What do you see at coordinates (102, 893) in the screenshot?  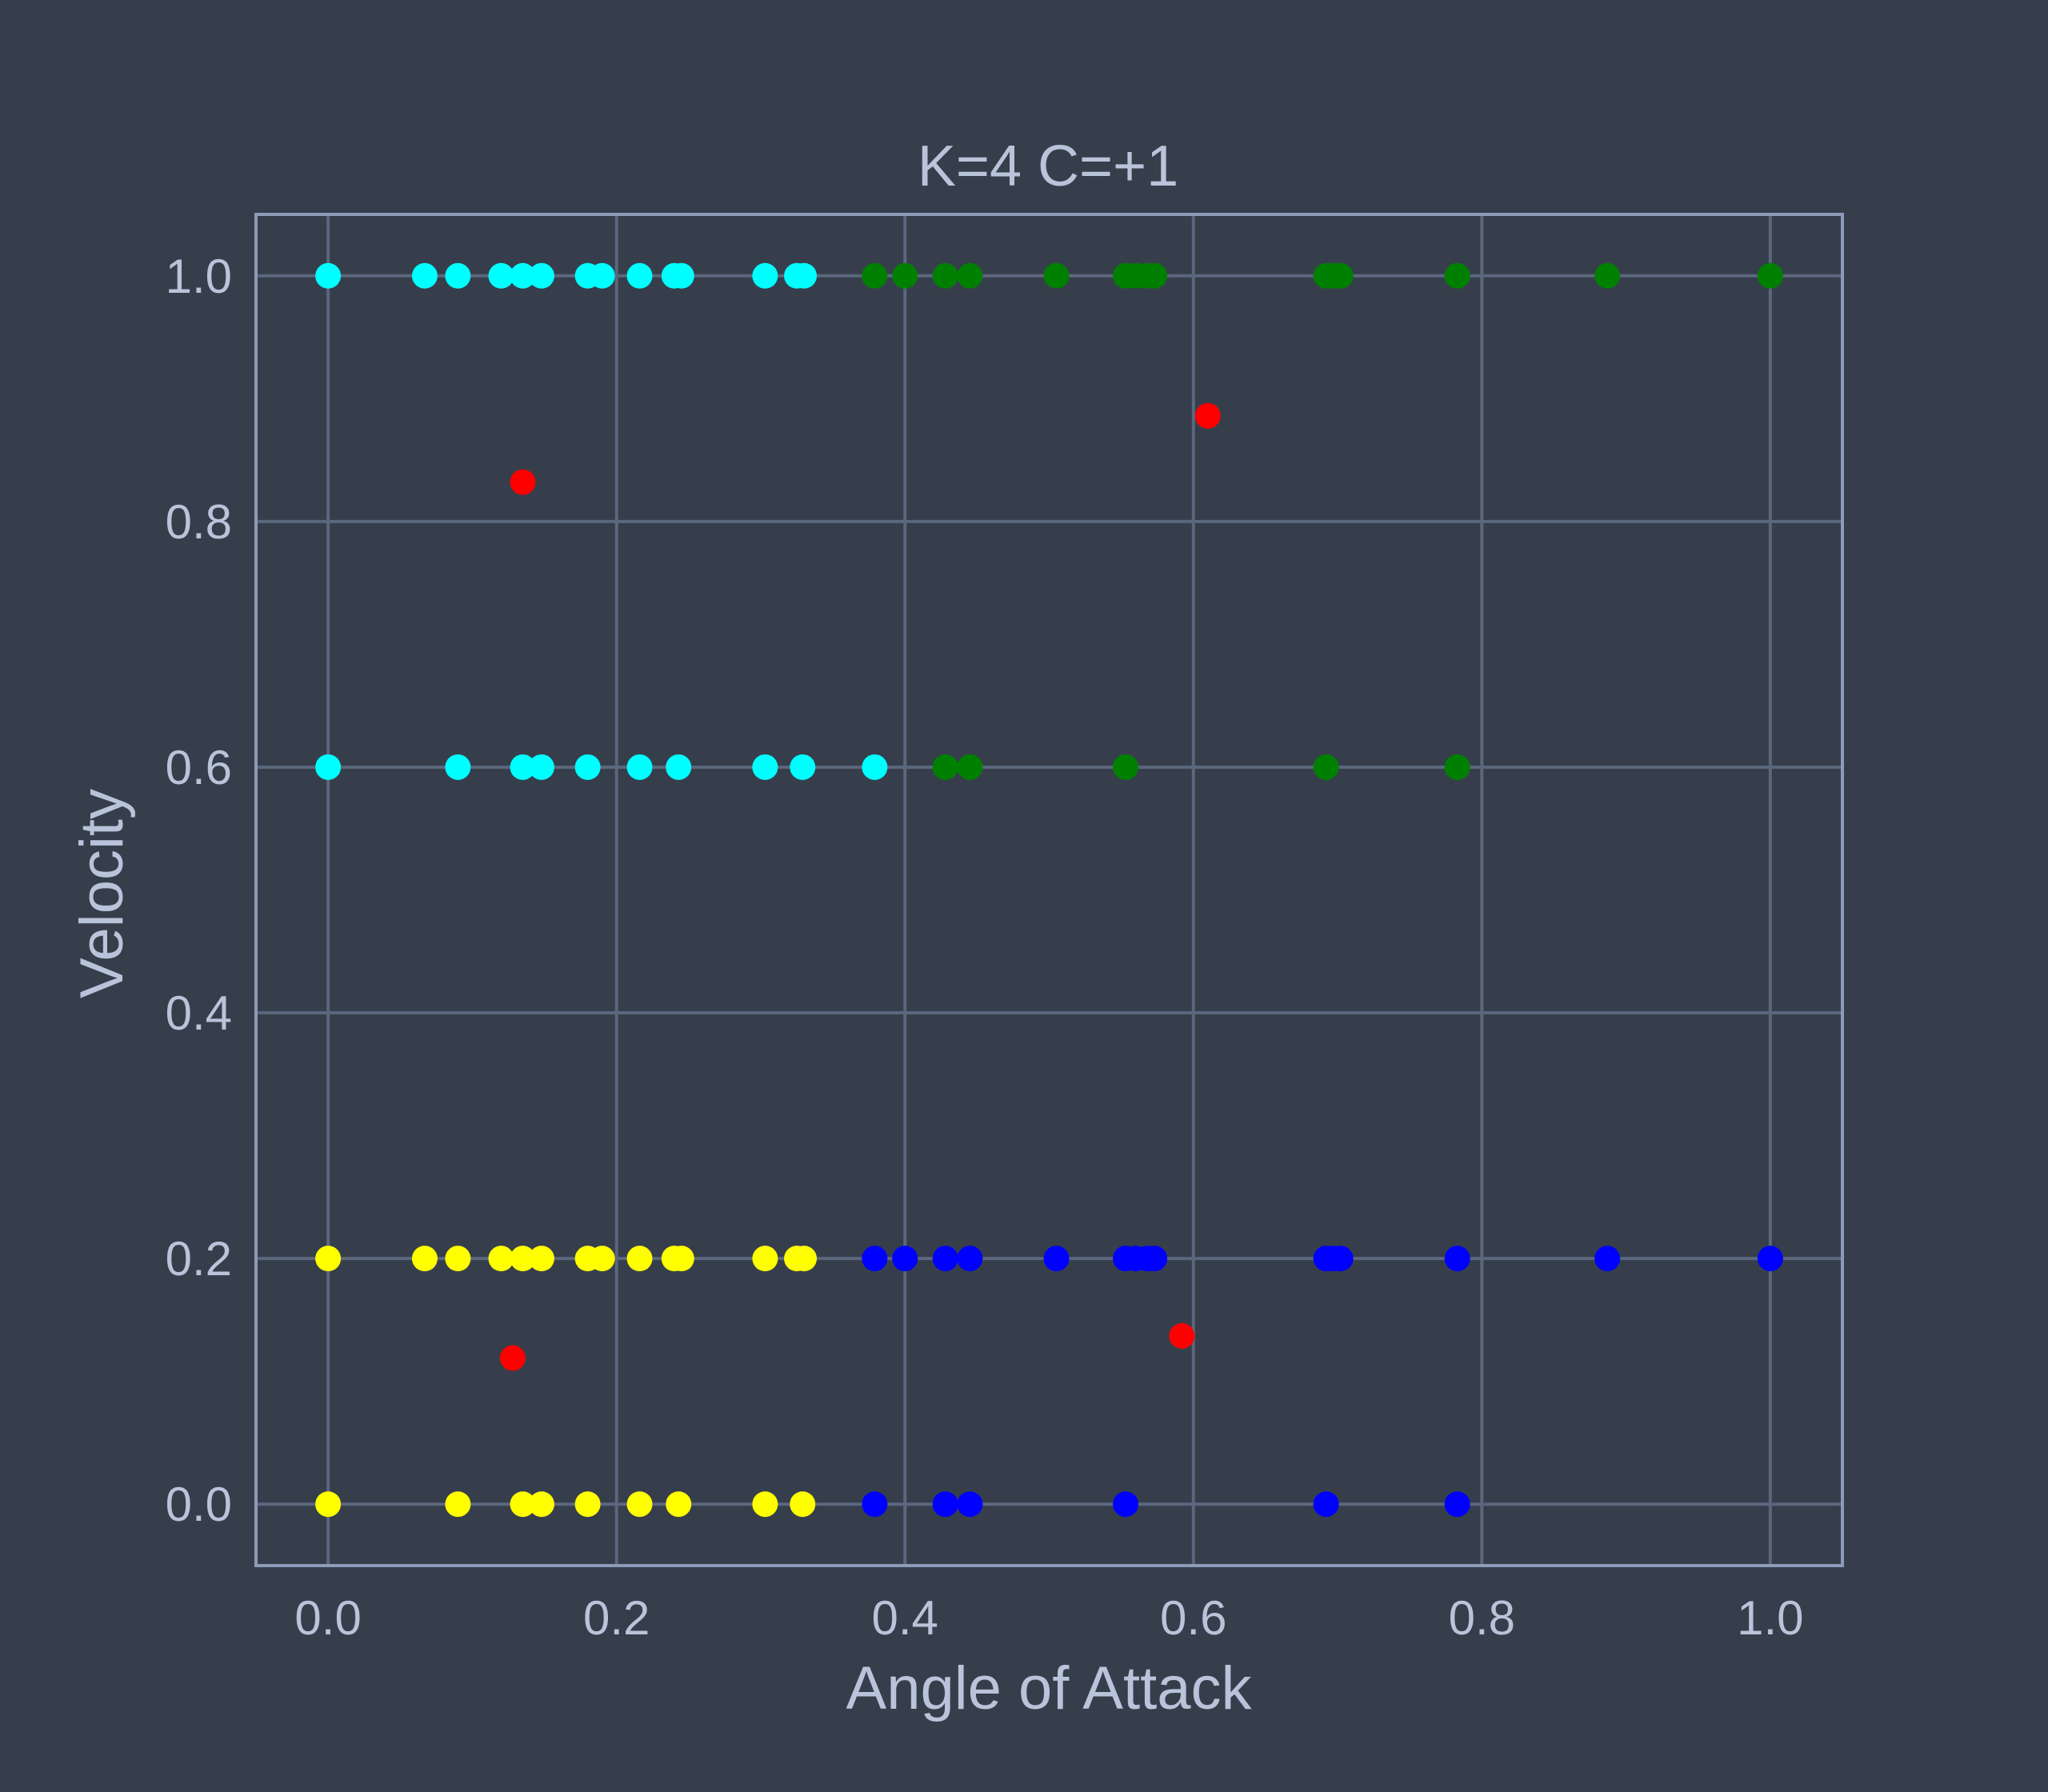 I see `y-axis-label: Velocity` at bounding box center [102, 893].